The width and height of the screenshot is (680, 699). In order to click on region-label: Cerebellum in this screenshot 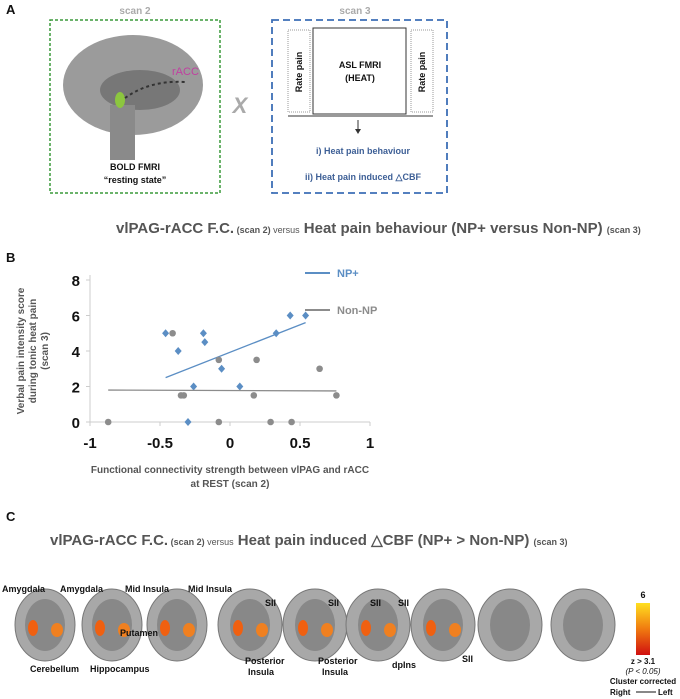, I will do `click(54, 669)`.